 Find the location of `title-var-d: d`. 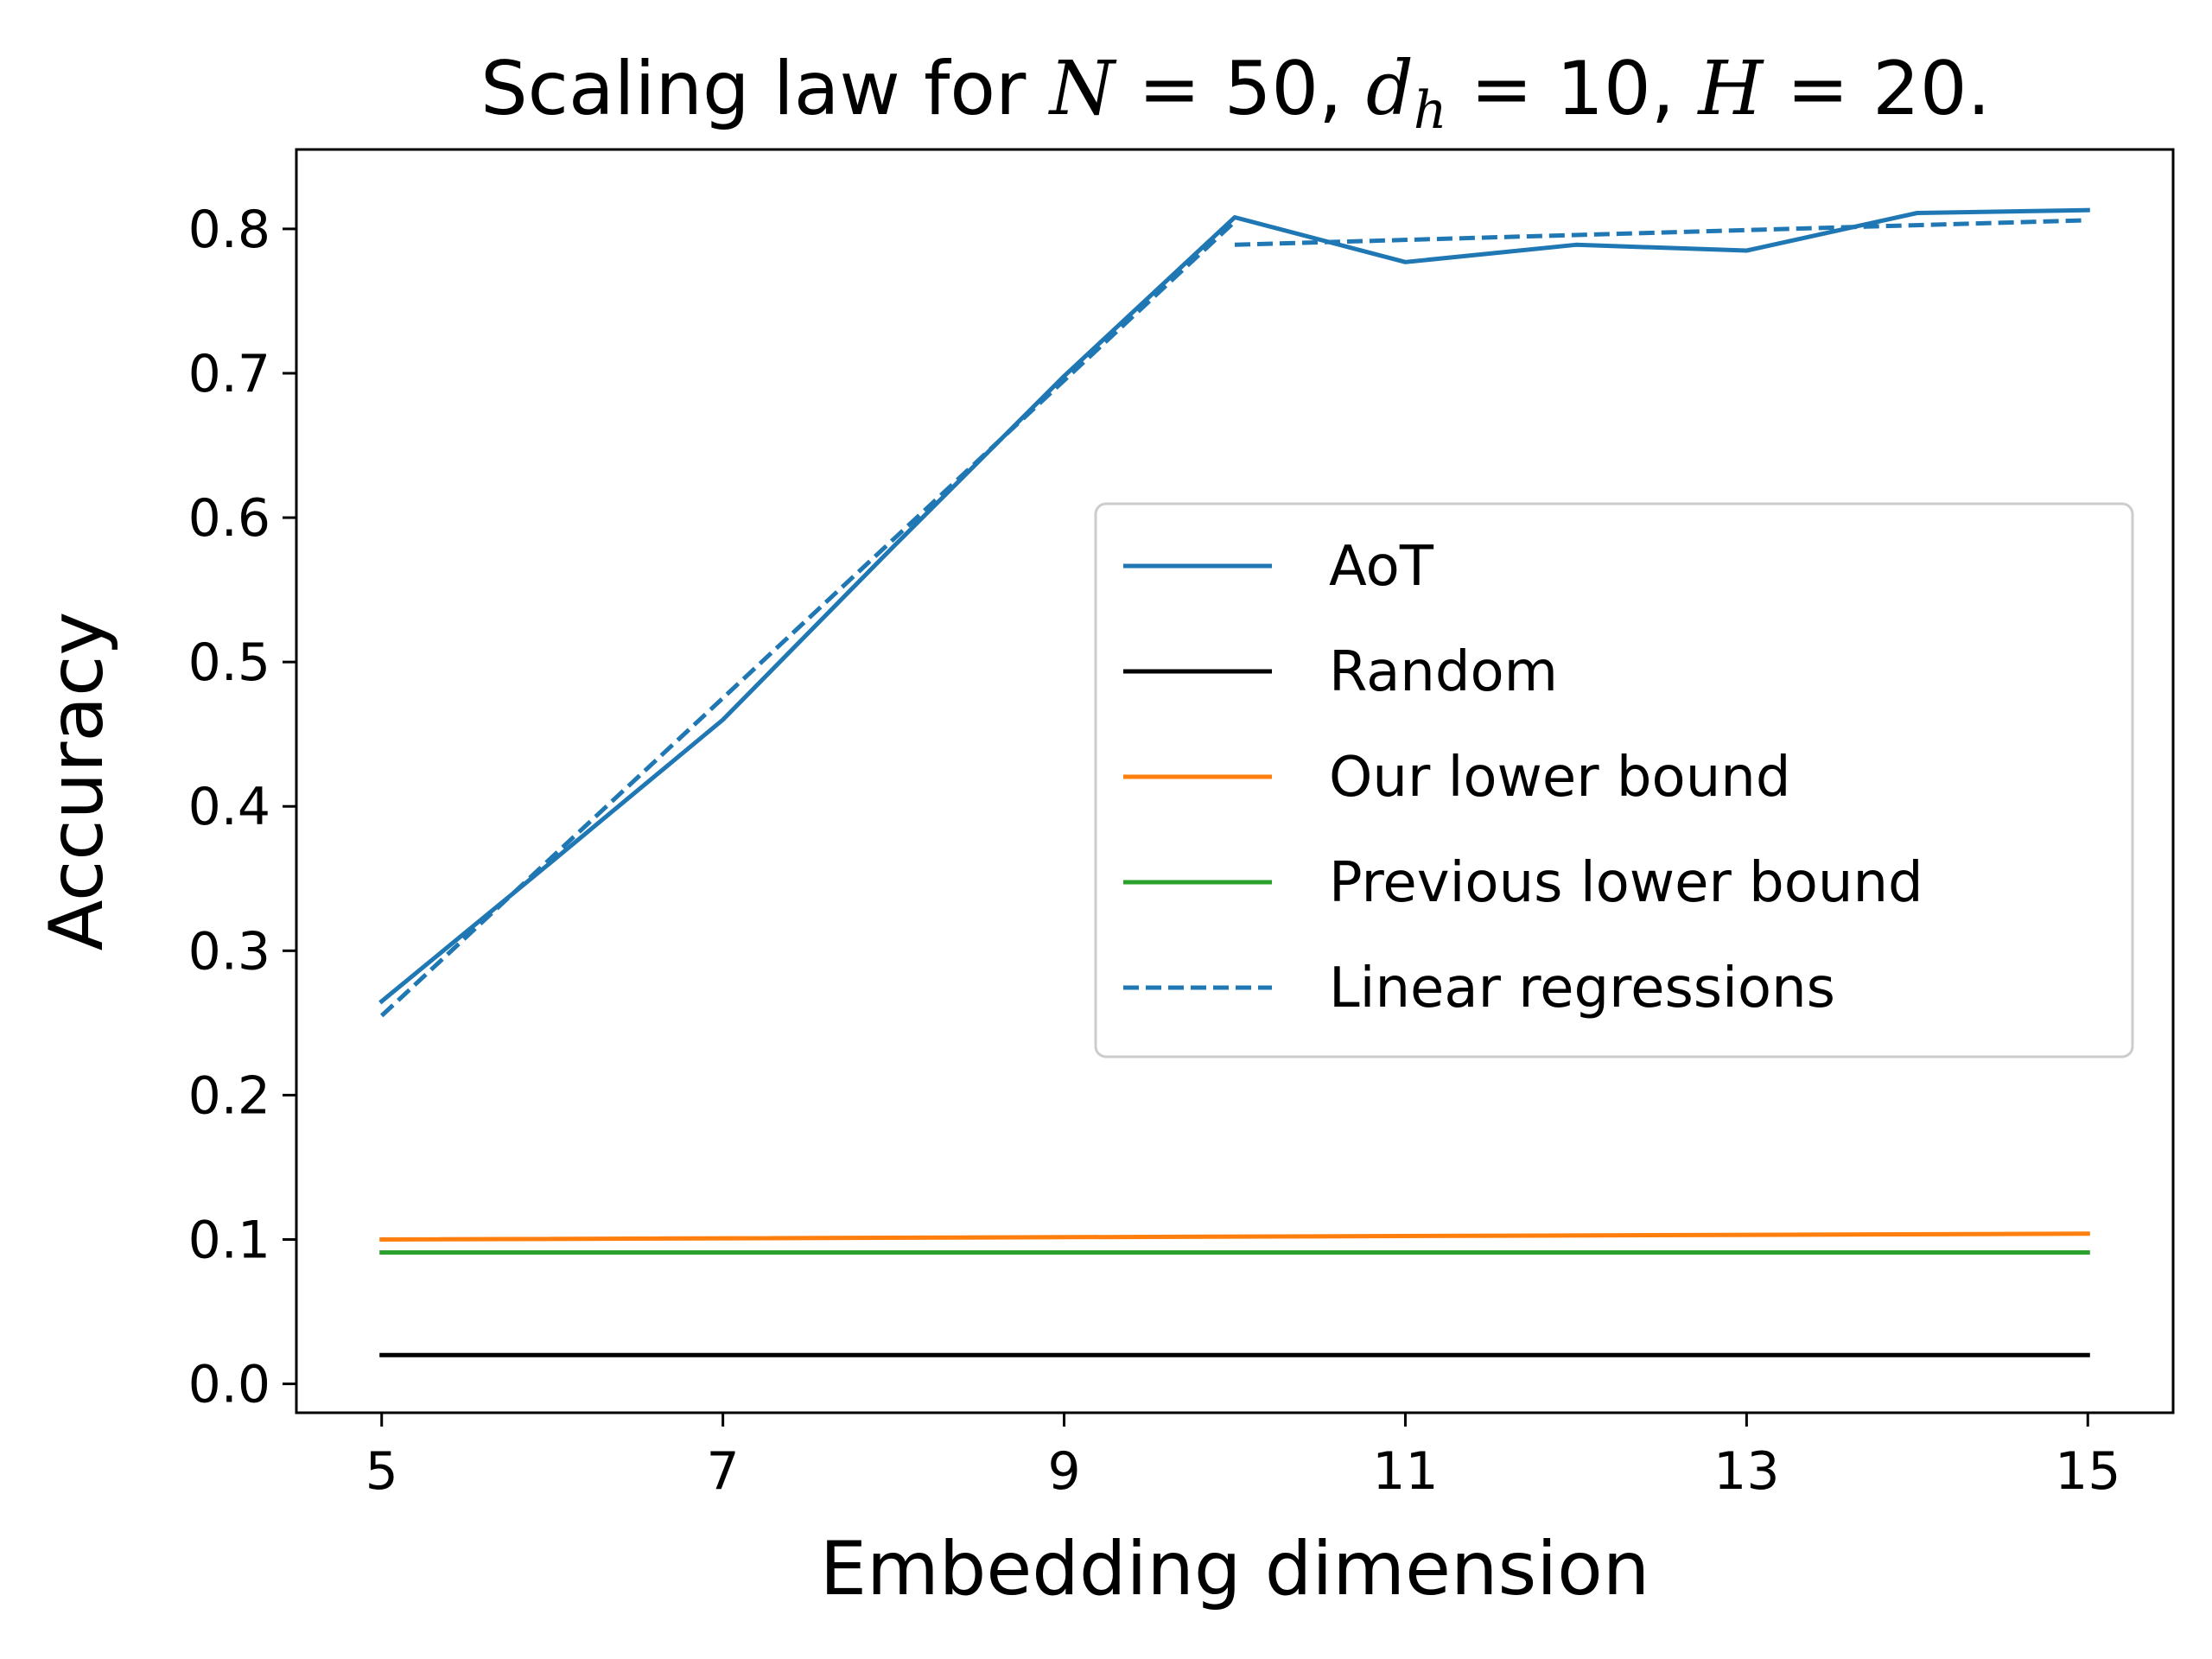

title-var-d: d is located at coordinates (1390, 89).